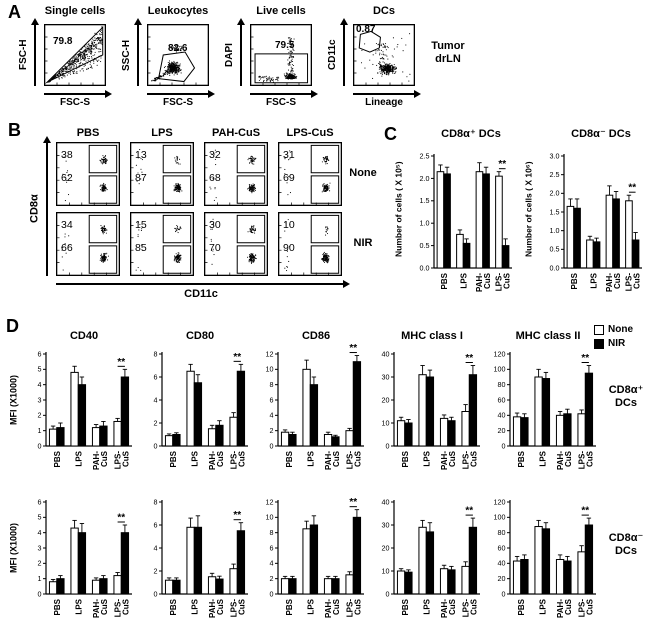  Describe the element at coordinates (363, 243) in the screenshot. I see `b-row-label-nir: NIR` at that location.